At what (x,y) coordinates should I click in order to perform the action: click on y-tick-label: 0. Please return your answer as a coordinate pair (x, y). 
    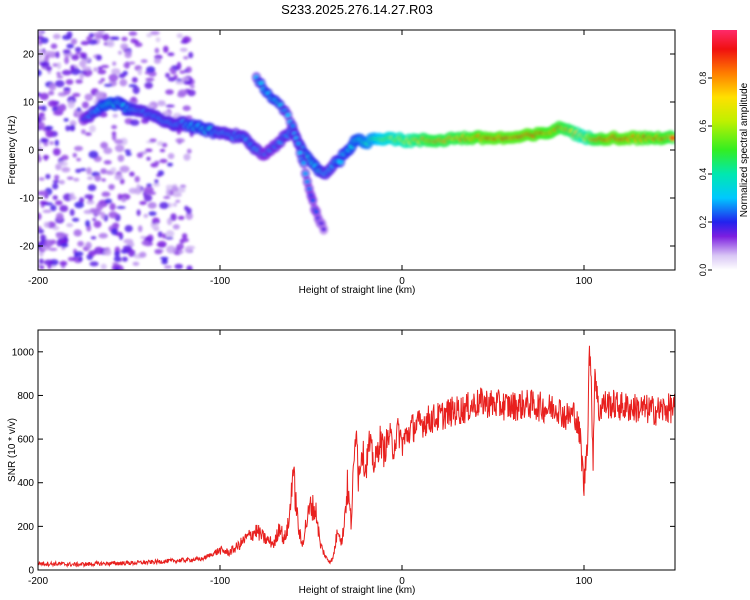
    Looking at the image, I should click on (31, 571).